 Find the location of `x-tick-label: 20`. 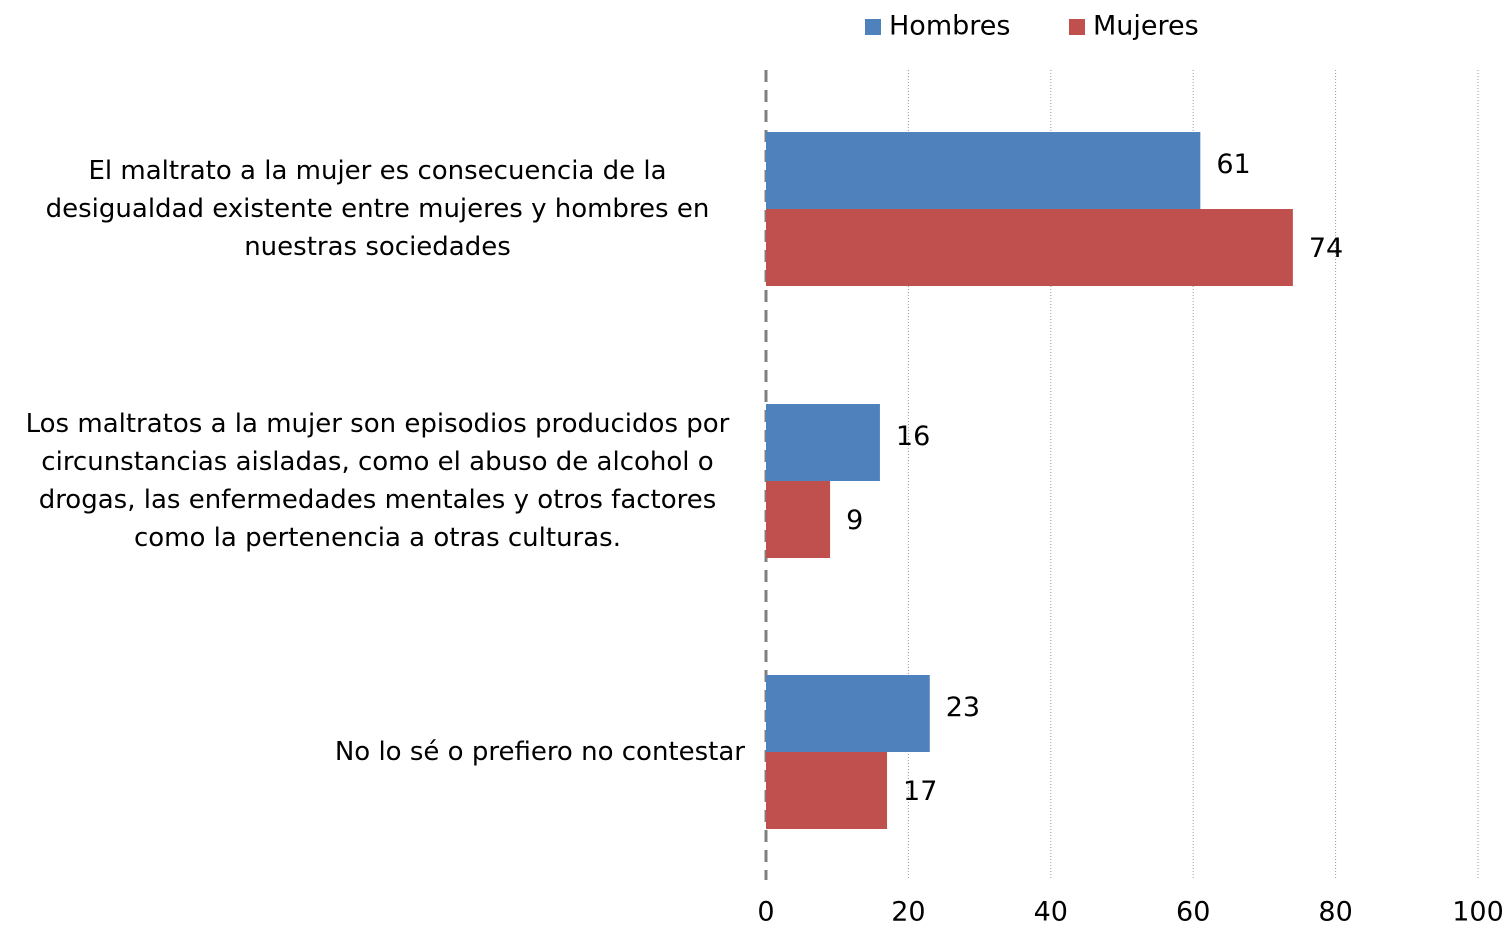

x-tick-label: 20 is located at coordinates (908, 912).